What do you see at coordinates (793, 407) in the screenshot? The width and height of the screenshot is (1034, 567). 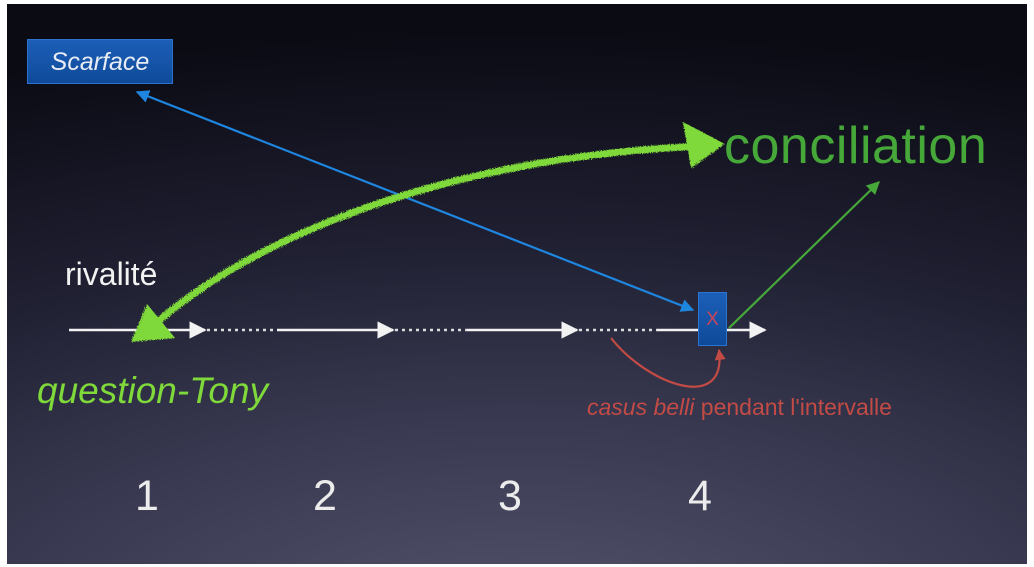 I see `casus-belli-rest: pendant l'intervalle` at bounding box center [793, 407].